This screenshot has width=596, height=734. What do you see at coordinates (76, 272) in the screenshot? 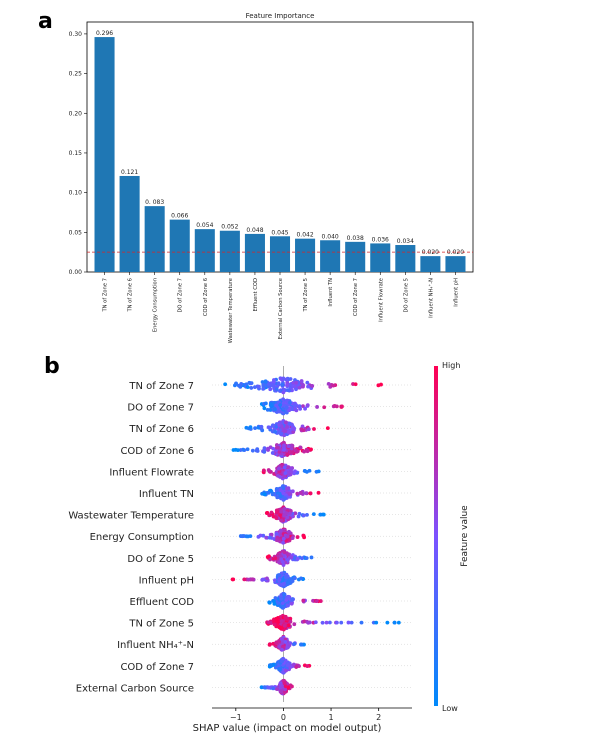
I see `bar-y-tick-label: 0.00` at bounding box center [76, 272].